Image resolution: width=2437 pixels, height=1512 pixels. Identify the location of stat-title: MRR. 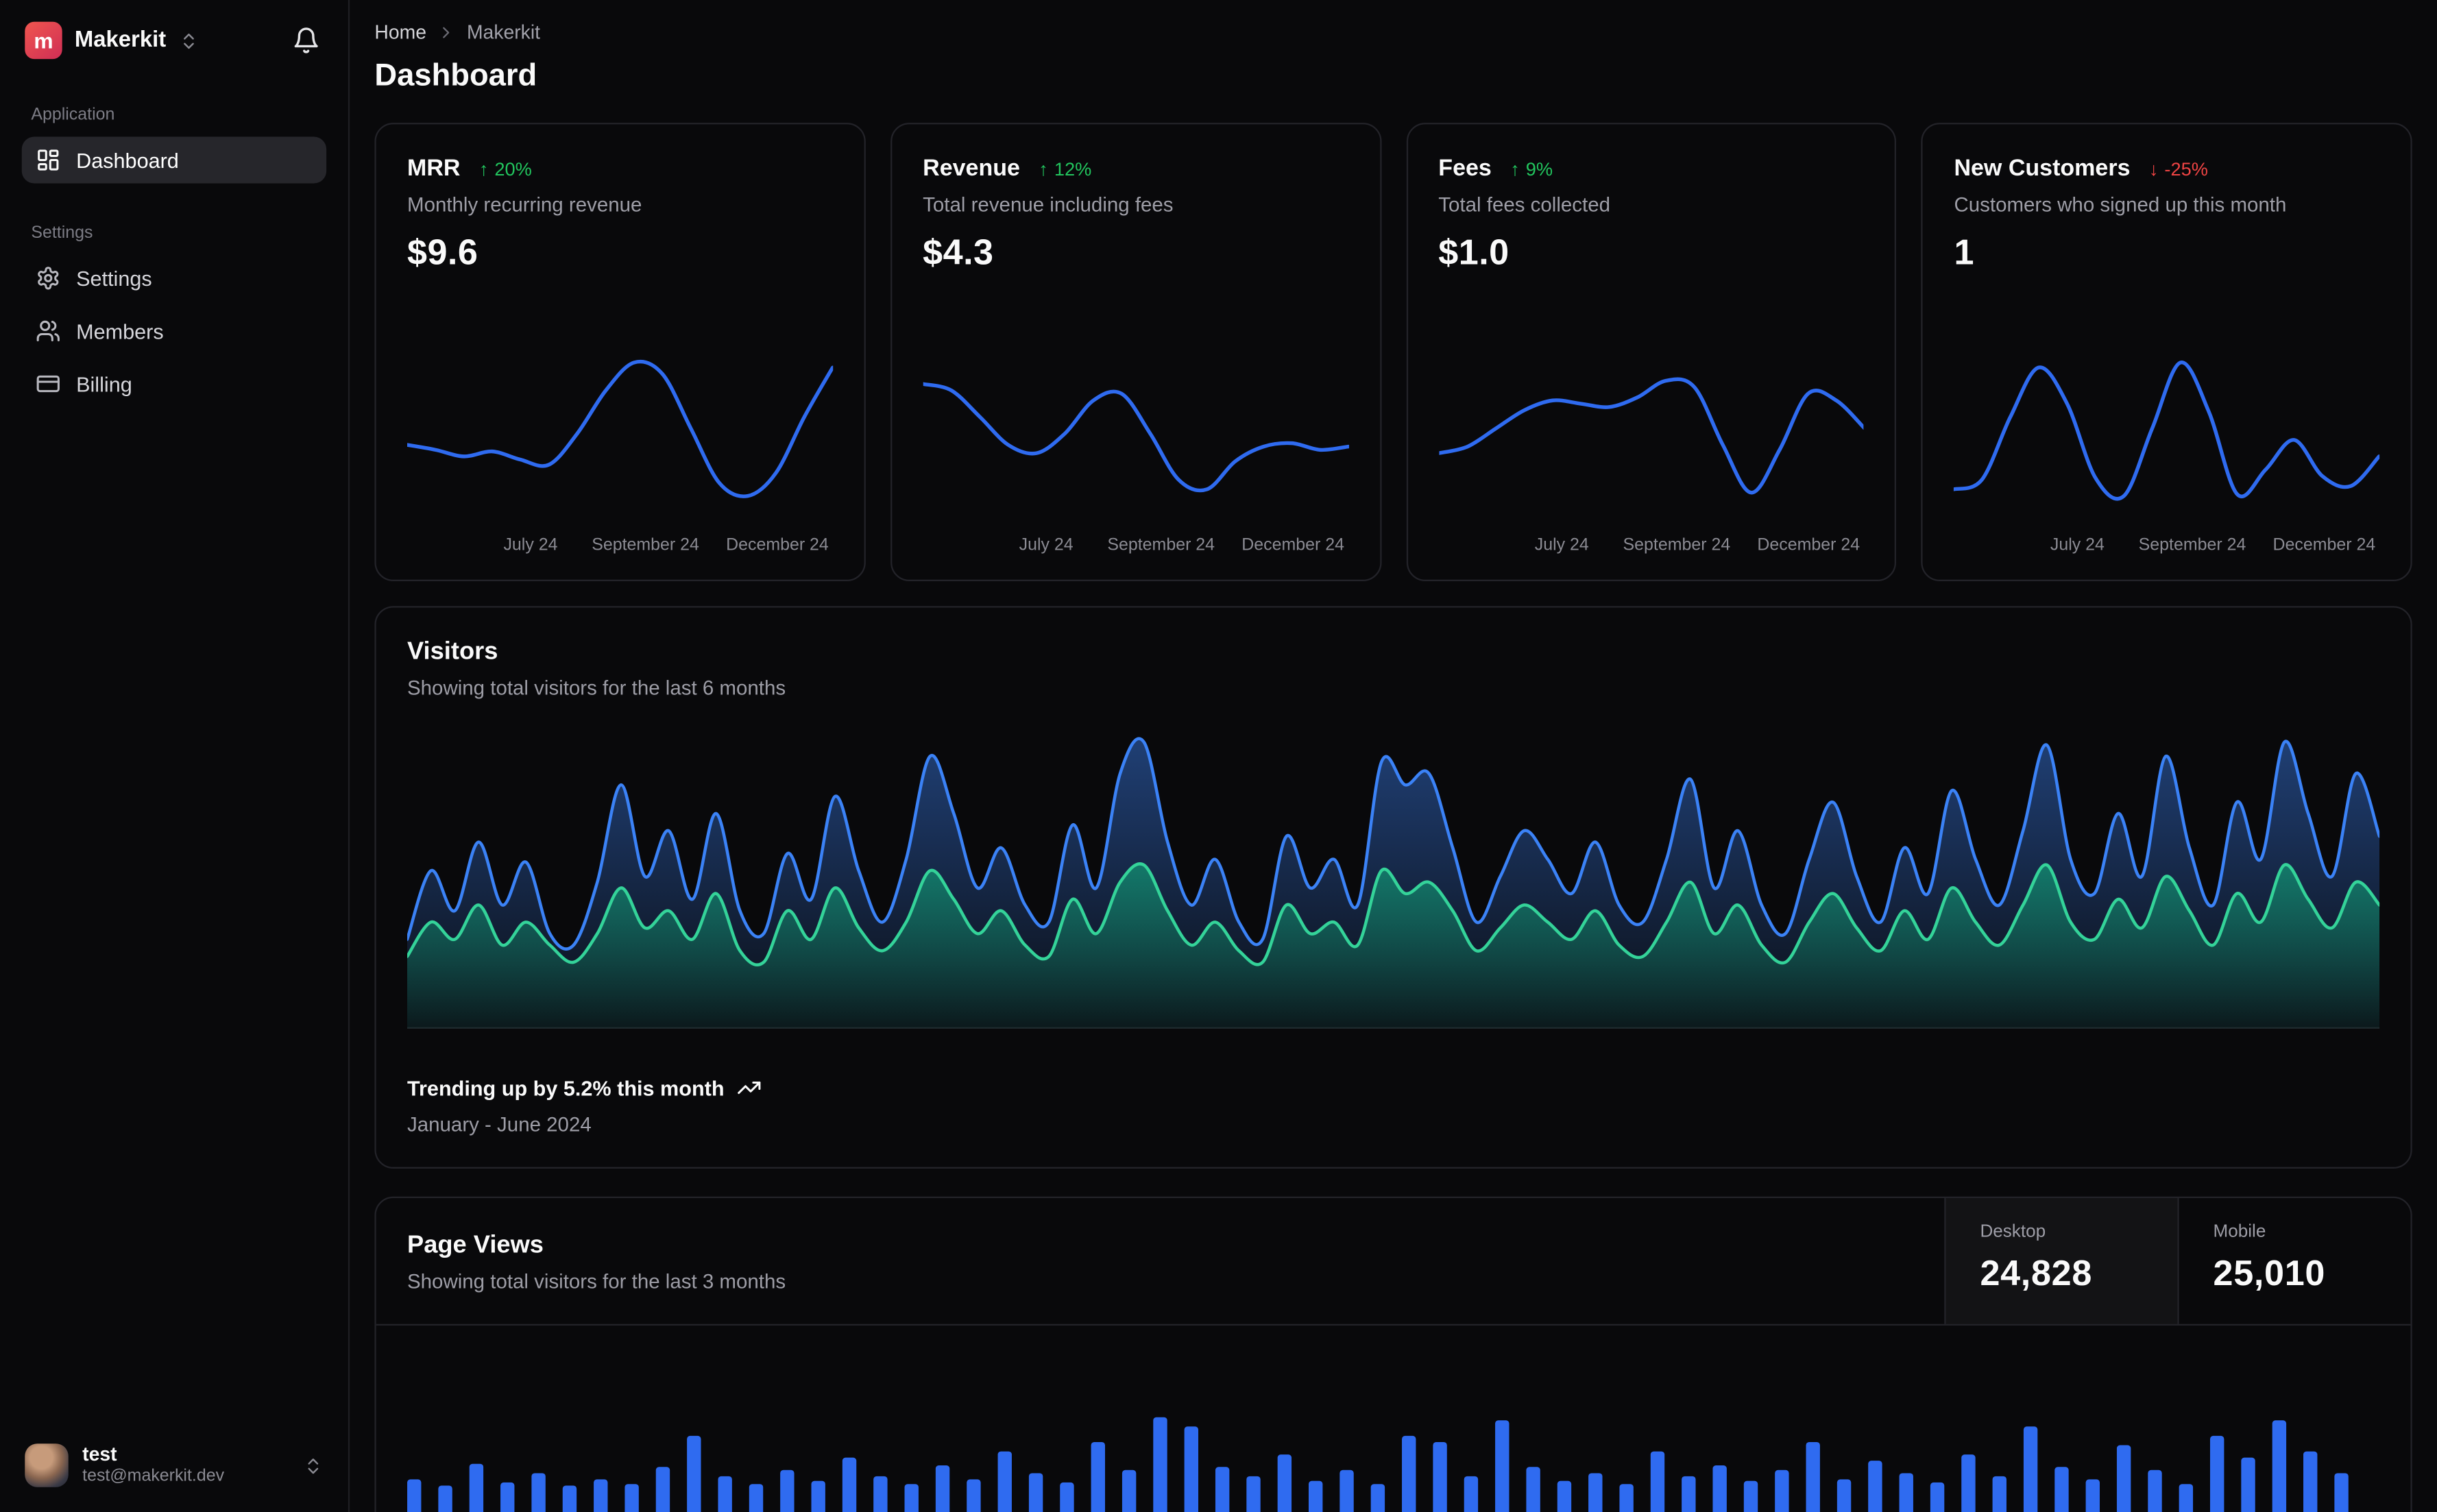
(434, 169).